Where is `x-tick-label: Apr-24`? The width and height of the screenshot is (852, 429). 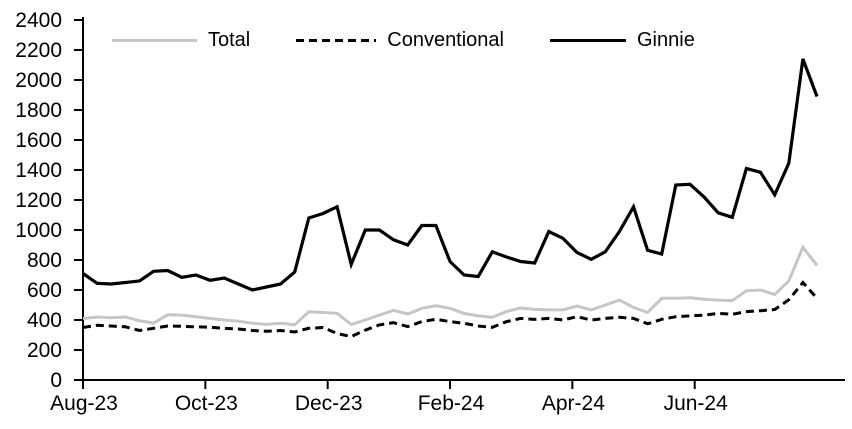
x-tick-label: Apr-24 is located at coordinates (573, 403).